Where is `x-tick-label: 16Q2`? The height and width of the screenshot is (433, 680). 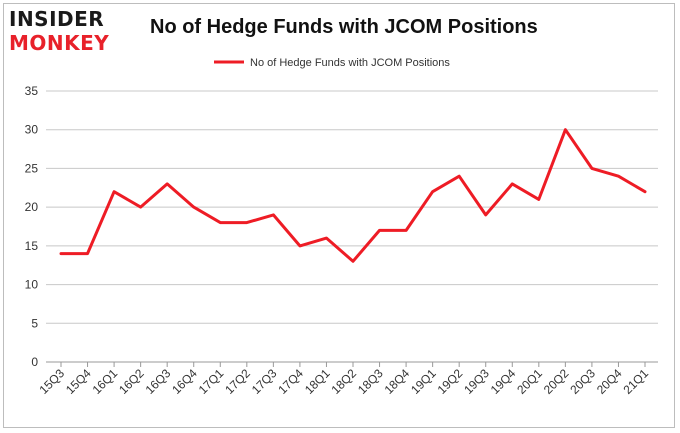
x-tick-label: 16Q2 is located at coordinates (131, 381).